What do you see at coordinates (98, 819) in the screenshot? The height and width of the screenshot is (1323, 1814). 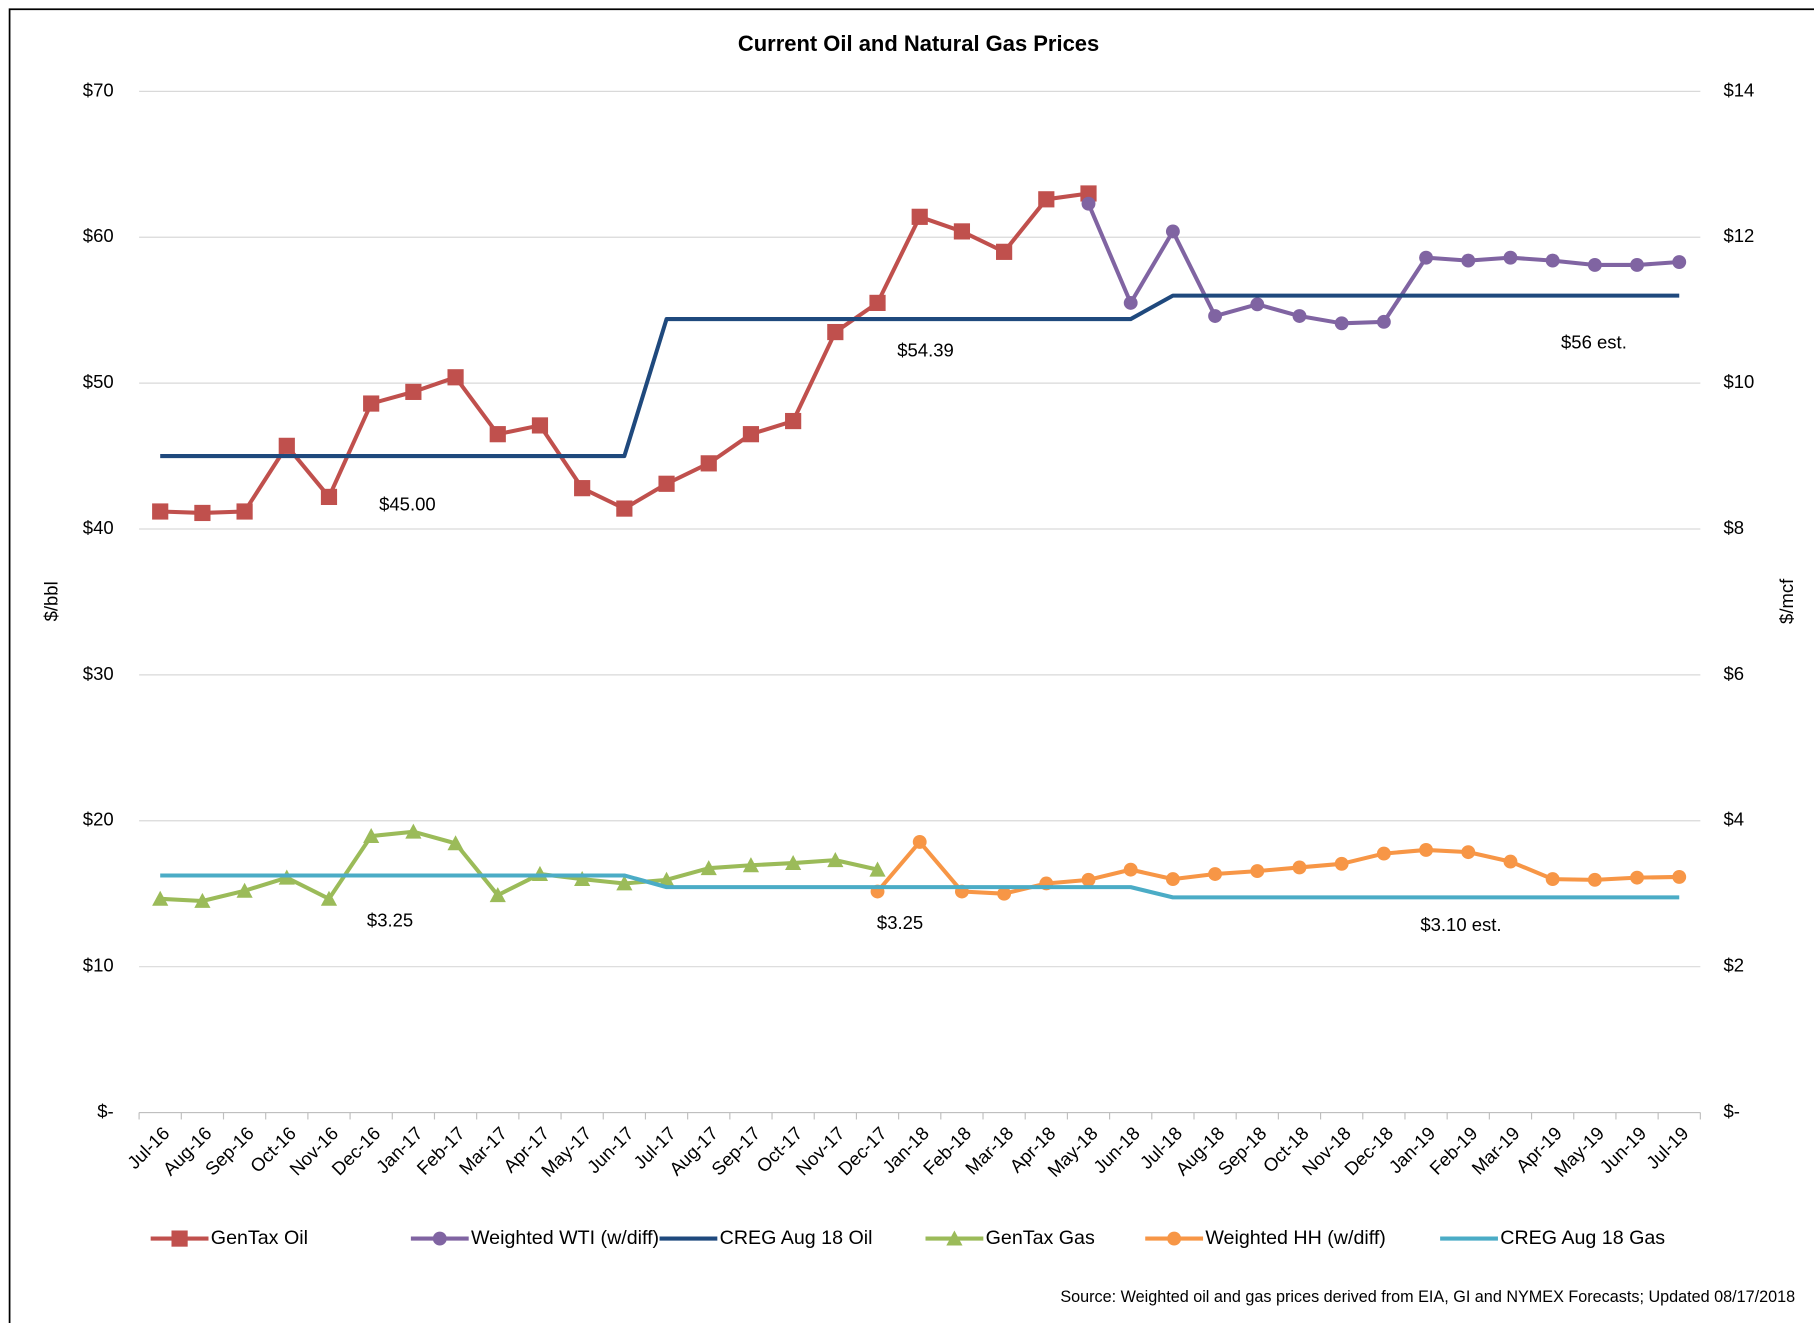 I see `y-tick-label: $20` at bounding box center [98, 819].